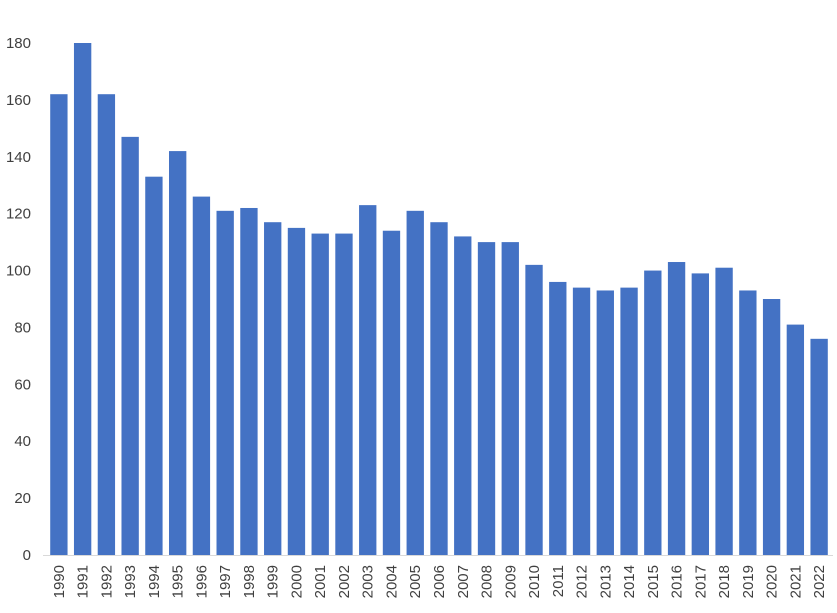  What do you see at coordinates (415, 382) in the screenshot?
I see `bar-2005` at bounding box center [415, 382].